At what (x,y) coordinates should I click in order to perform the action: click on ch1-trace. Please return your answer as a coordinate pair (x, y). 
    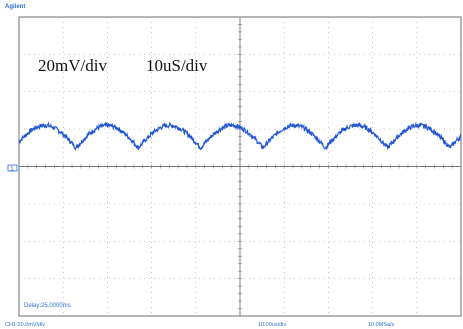
    Looking at the image, I should click on (240, 135).